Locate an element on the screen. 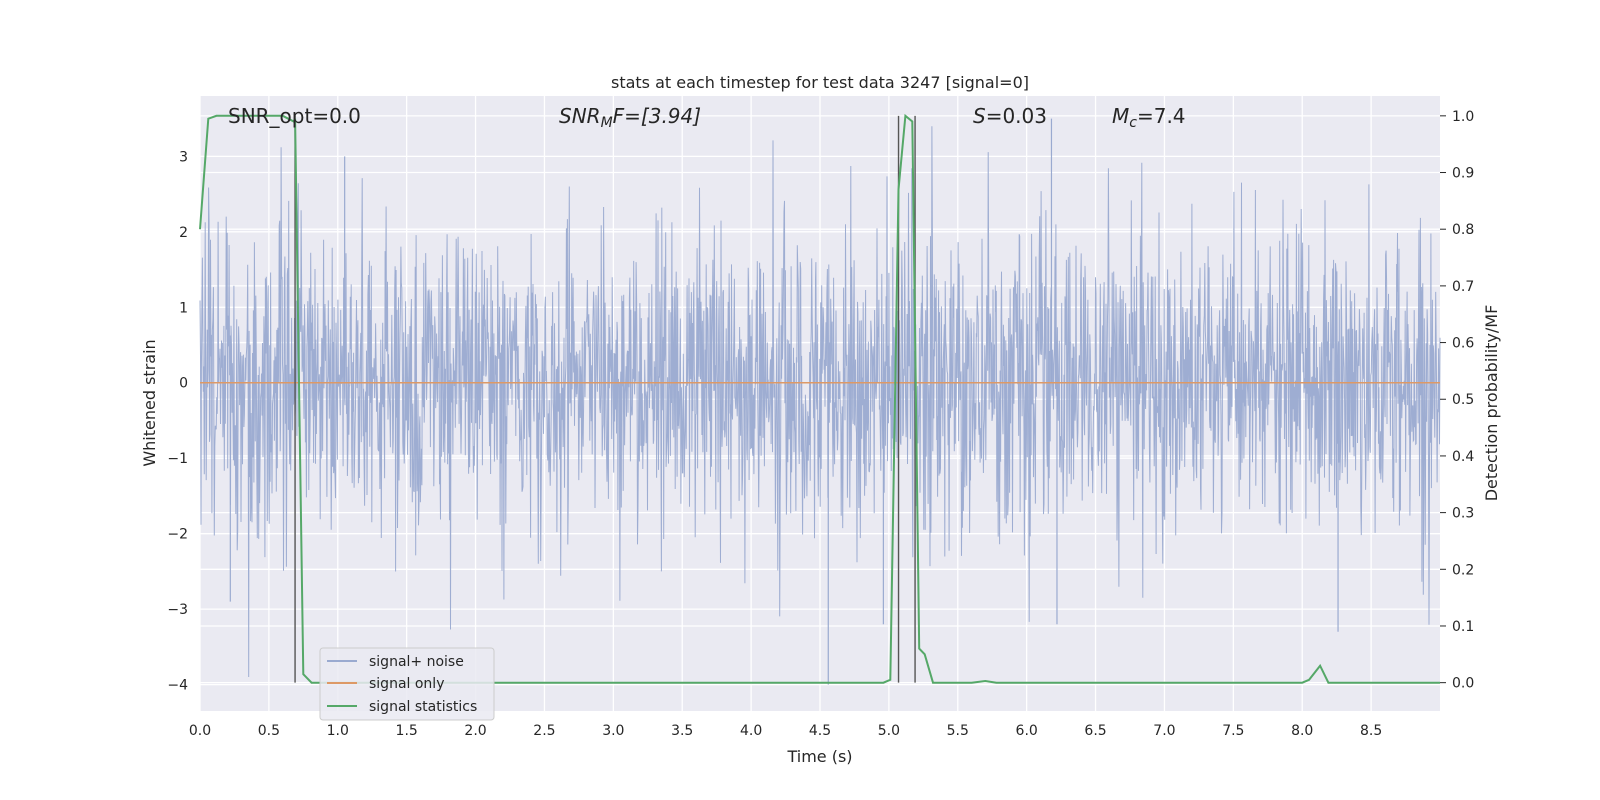 The height and width of the screenshot is (800, 1600). y-axis-label: Whitened strain is located at coordinates (149, 402).